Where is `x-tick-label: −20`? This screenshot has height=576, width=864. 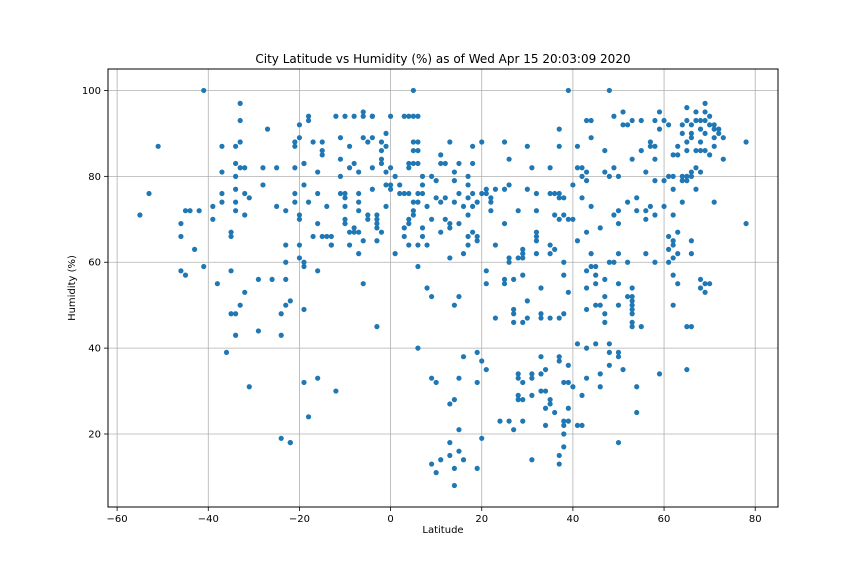
x-tick-label: −20 is located at coordinates (299, 519).